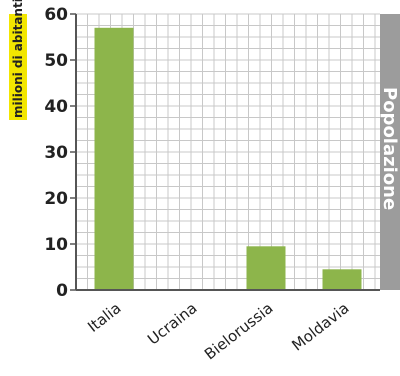 This screenshot has height=376, width=400. What do you see at coordinates (172, 324) in the screenshot?
I see `x-tick-label: Ucraina` at bounding box center [172, 324].